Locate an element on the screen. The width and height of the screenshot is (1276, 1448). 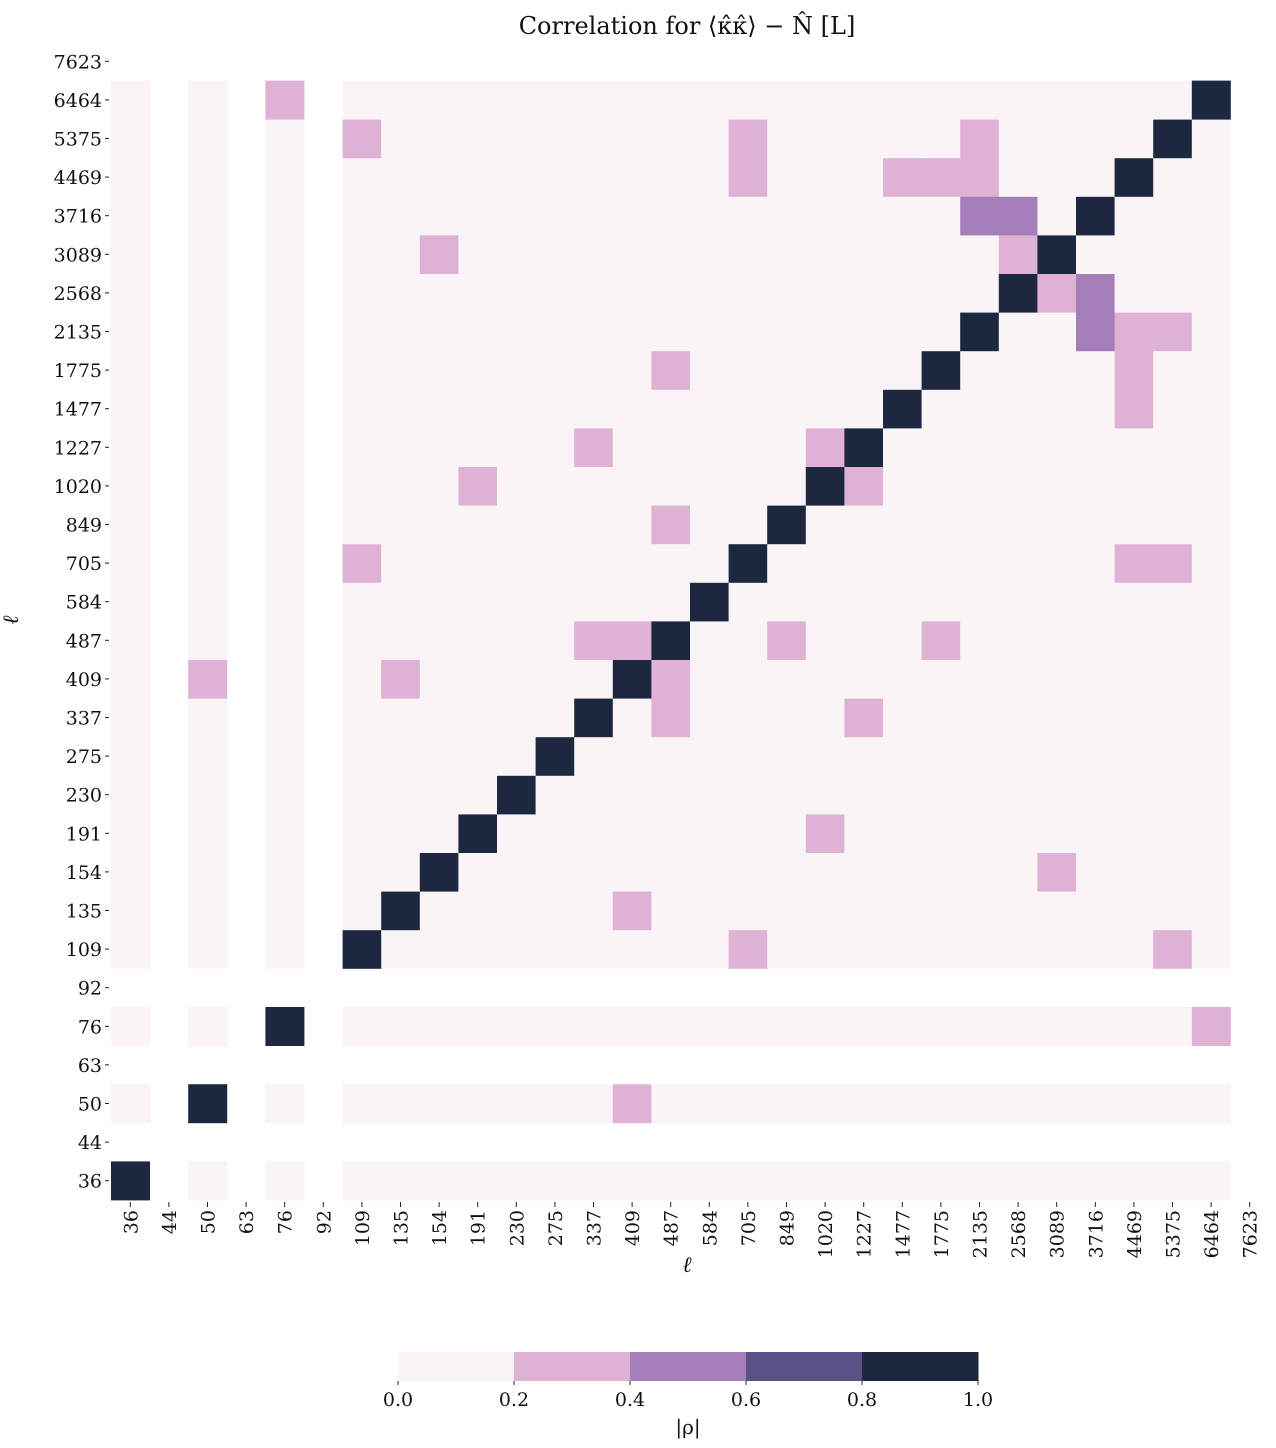
x-tick-label: 109 is located at coordinates (363, 1228).